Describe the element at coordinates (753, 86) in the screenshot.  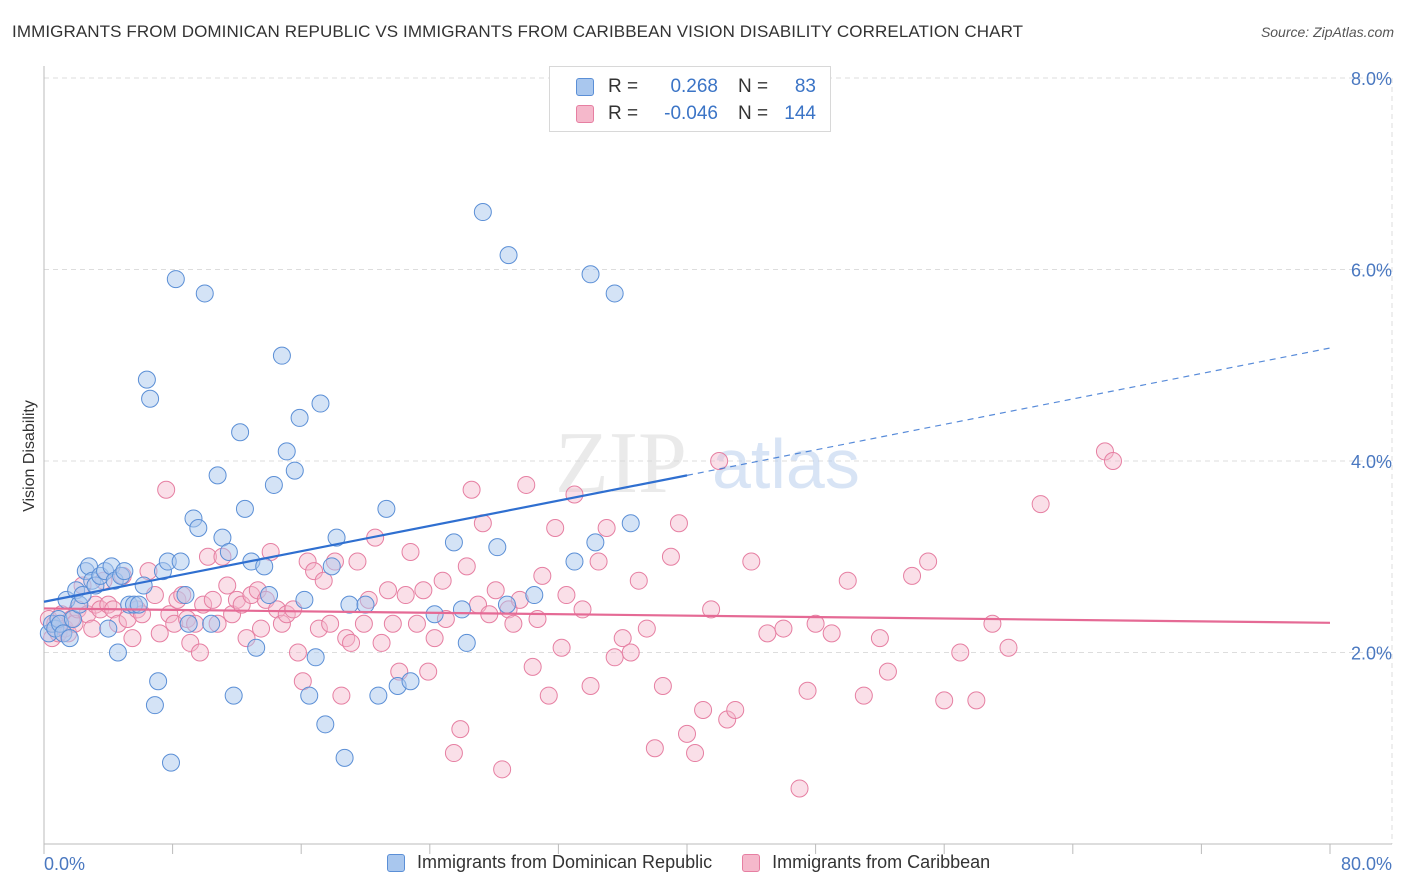
I see `legend-n-label: N =` at that location.